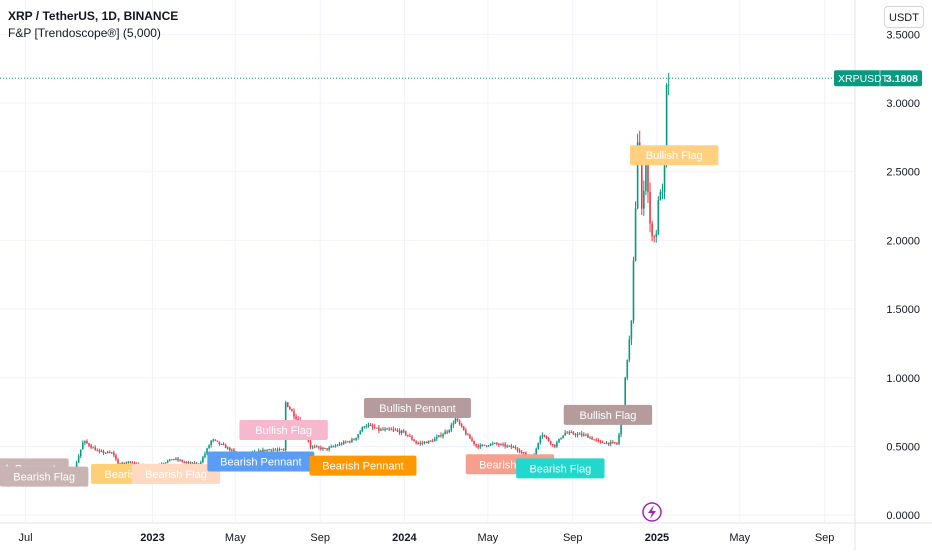 The image size is (932, 555). I want to click on y-tick-label: 1.5000, so click(903, 310).